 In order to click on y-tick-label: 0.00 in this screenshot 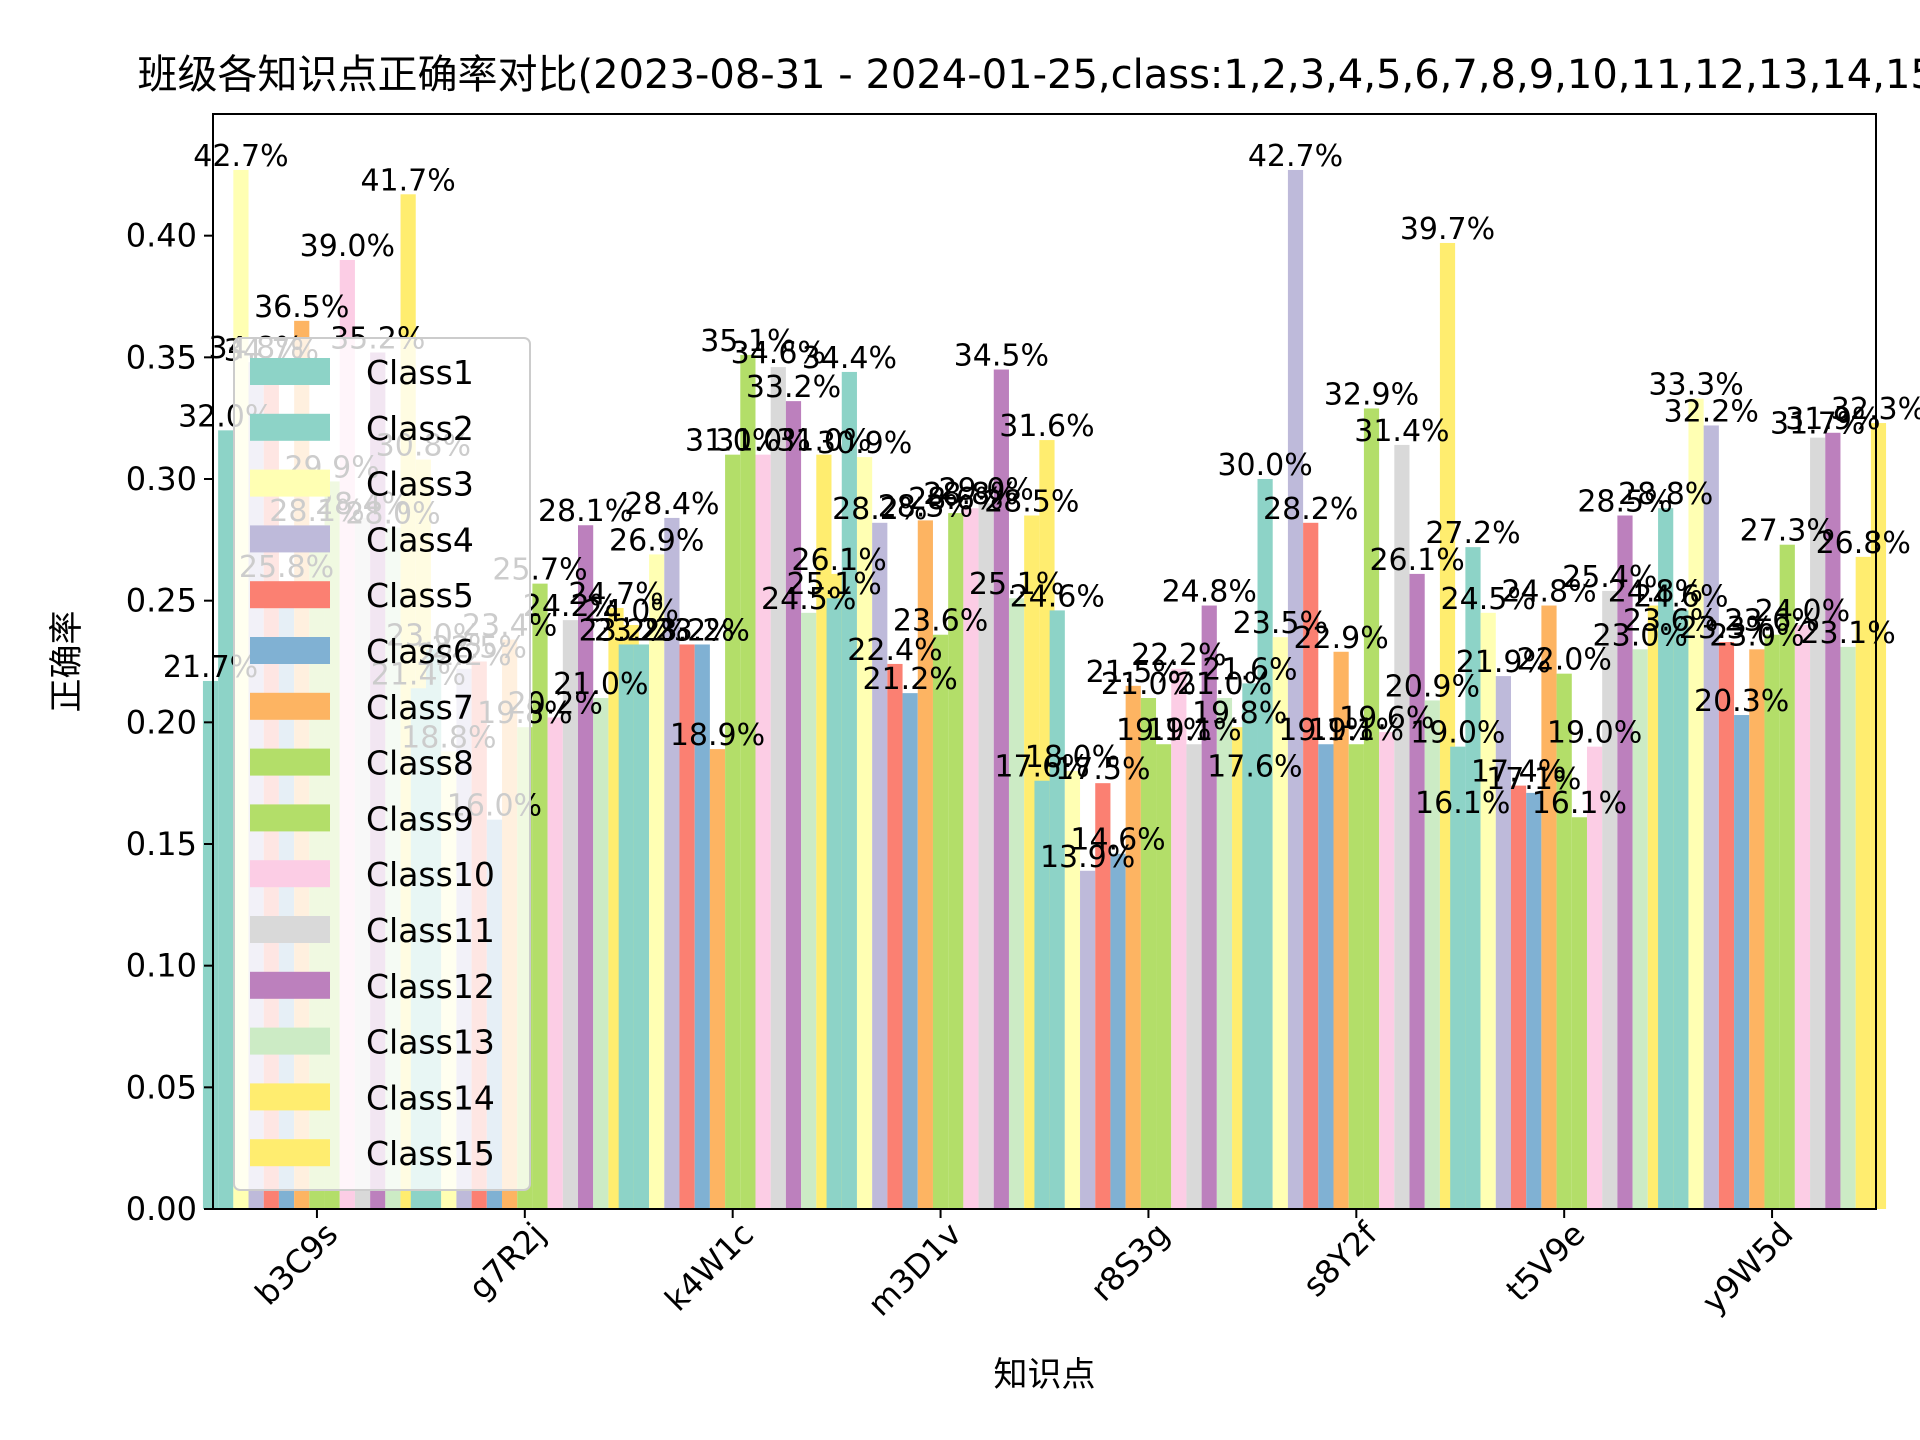, I will do `click(161, 1209)`.